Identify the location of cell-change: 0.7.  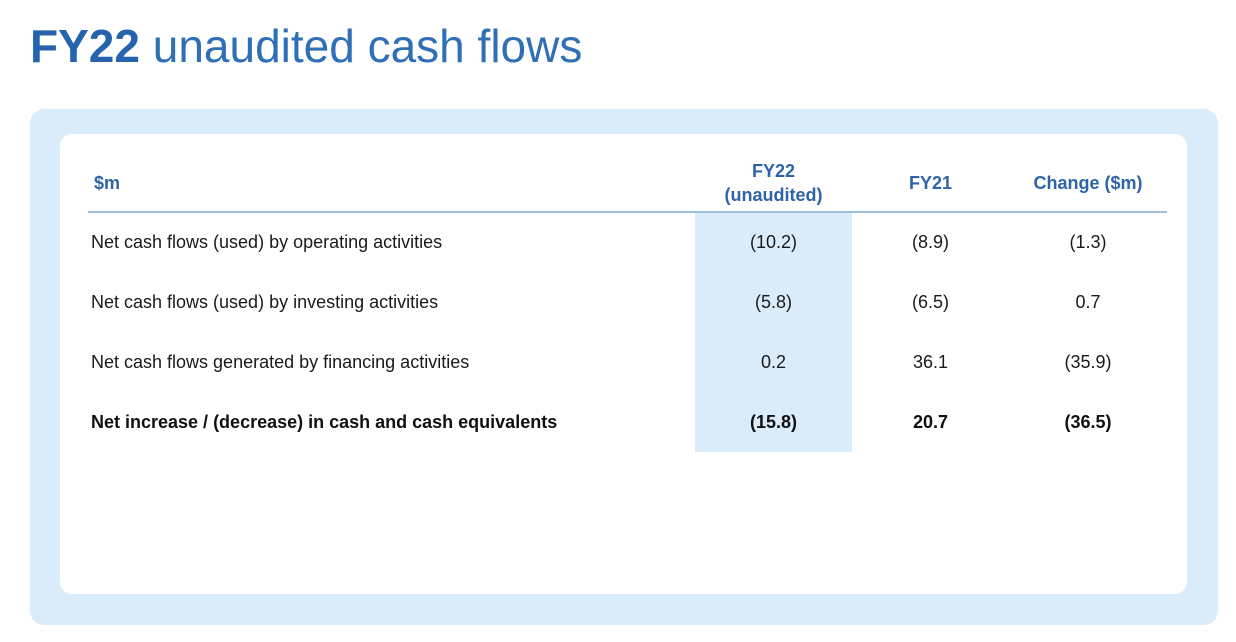
(1088, 301).